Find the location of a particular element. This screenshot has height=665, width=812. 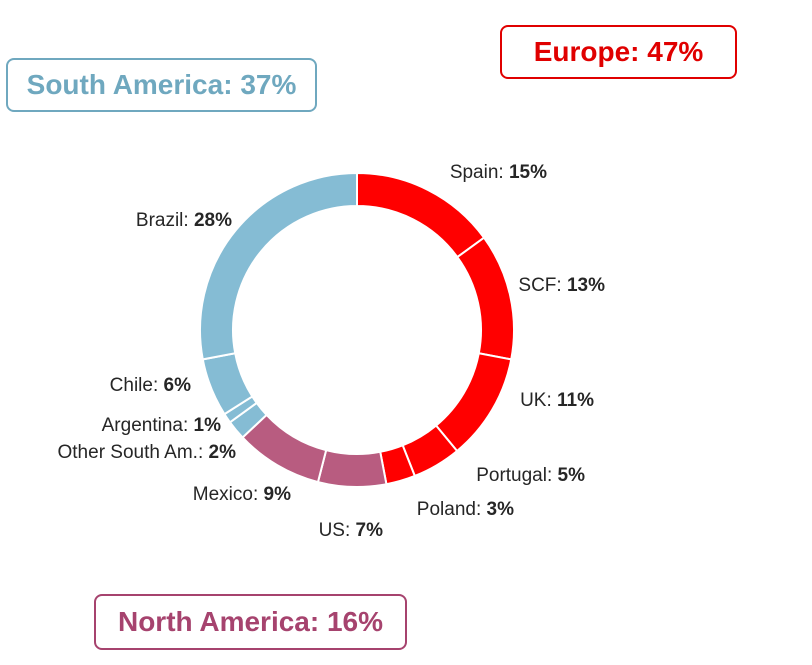

slice-label-argentina: Argentina: 1% is located at coordinates (161, 425).